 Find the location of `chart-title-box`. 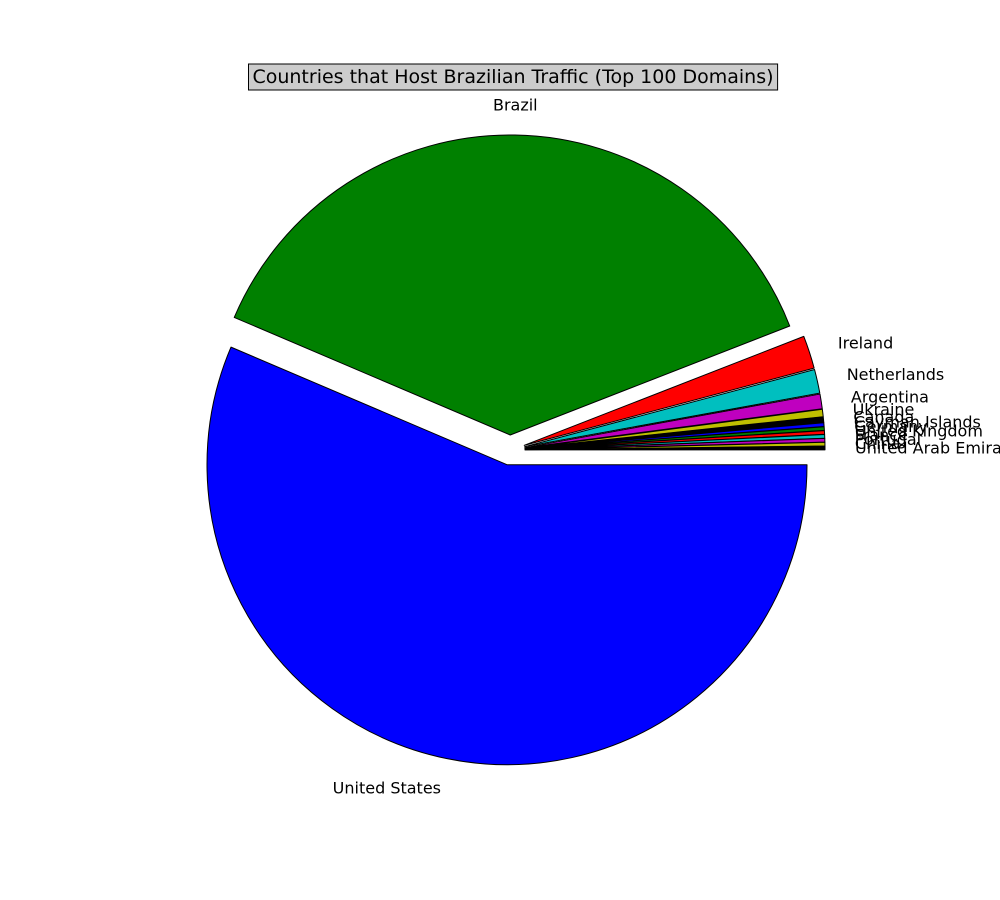

chart-title-box is located at coordinates (513, 77).